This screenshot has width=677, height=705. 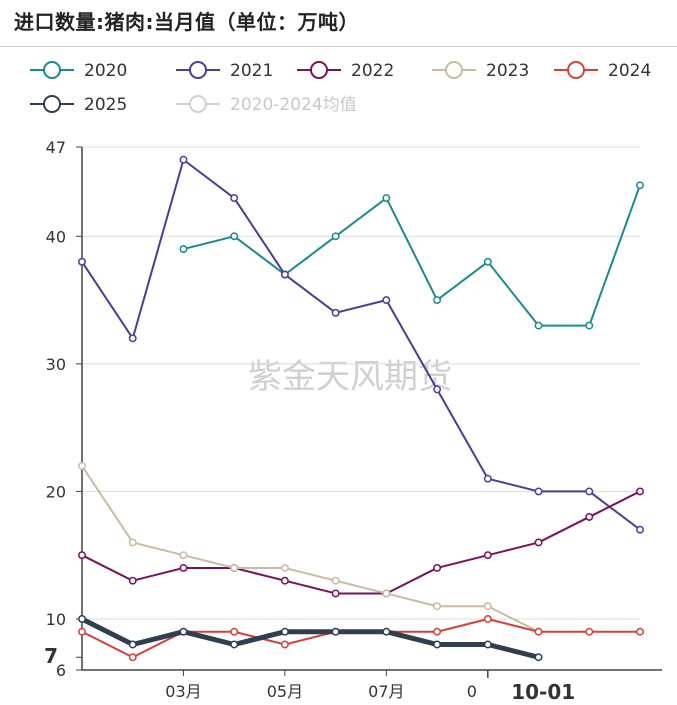 I want to click on legend-swatch-marker-2020, so click(x=52, y=70).